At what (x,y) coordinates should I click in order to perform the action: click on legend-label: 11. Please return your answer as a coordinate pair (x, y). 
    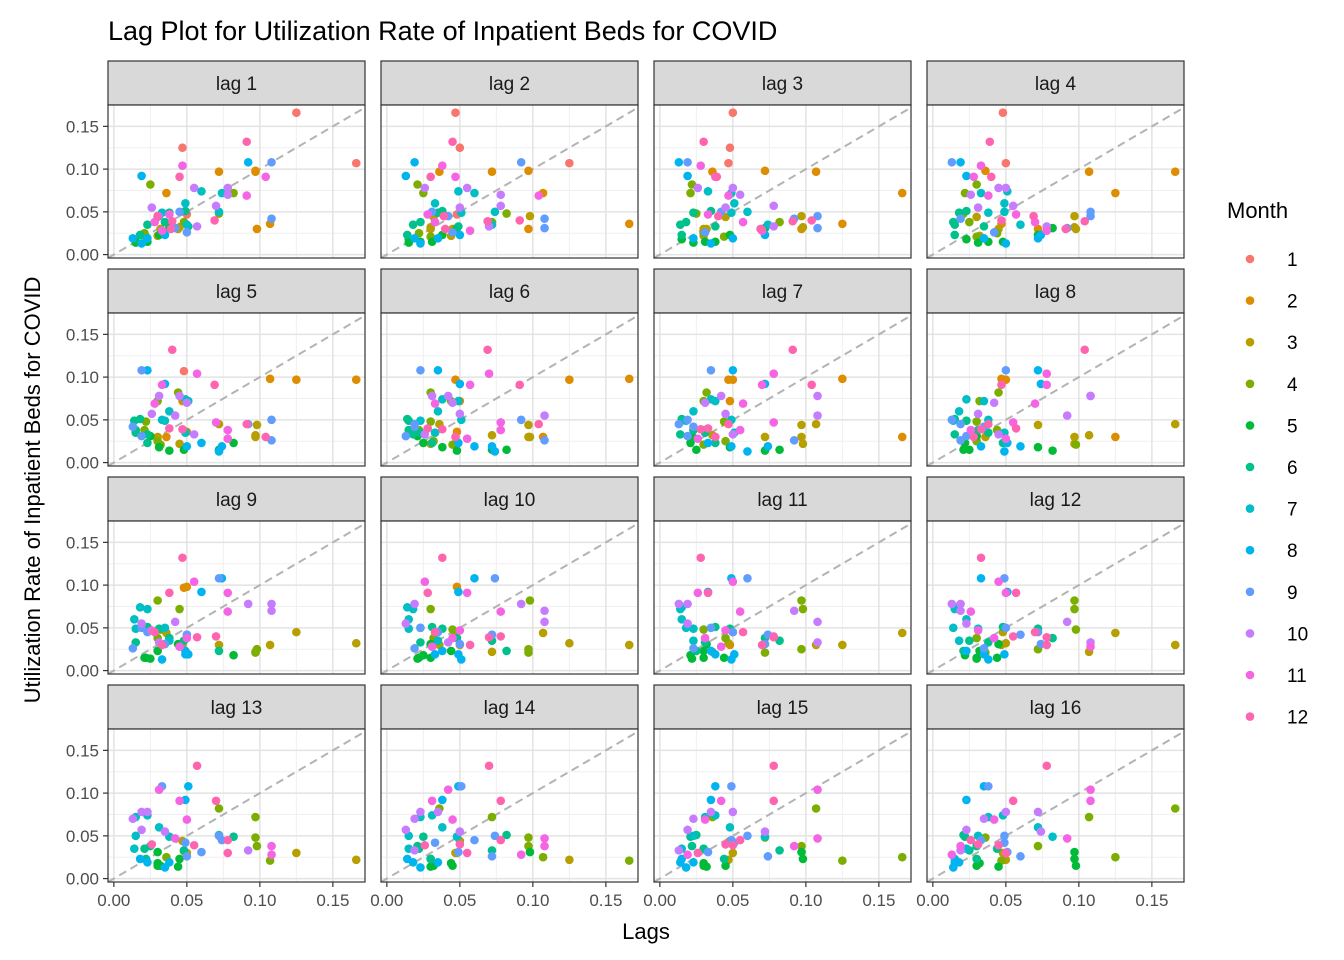
    Looking at the image, I should click on (1297, 676).